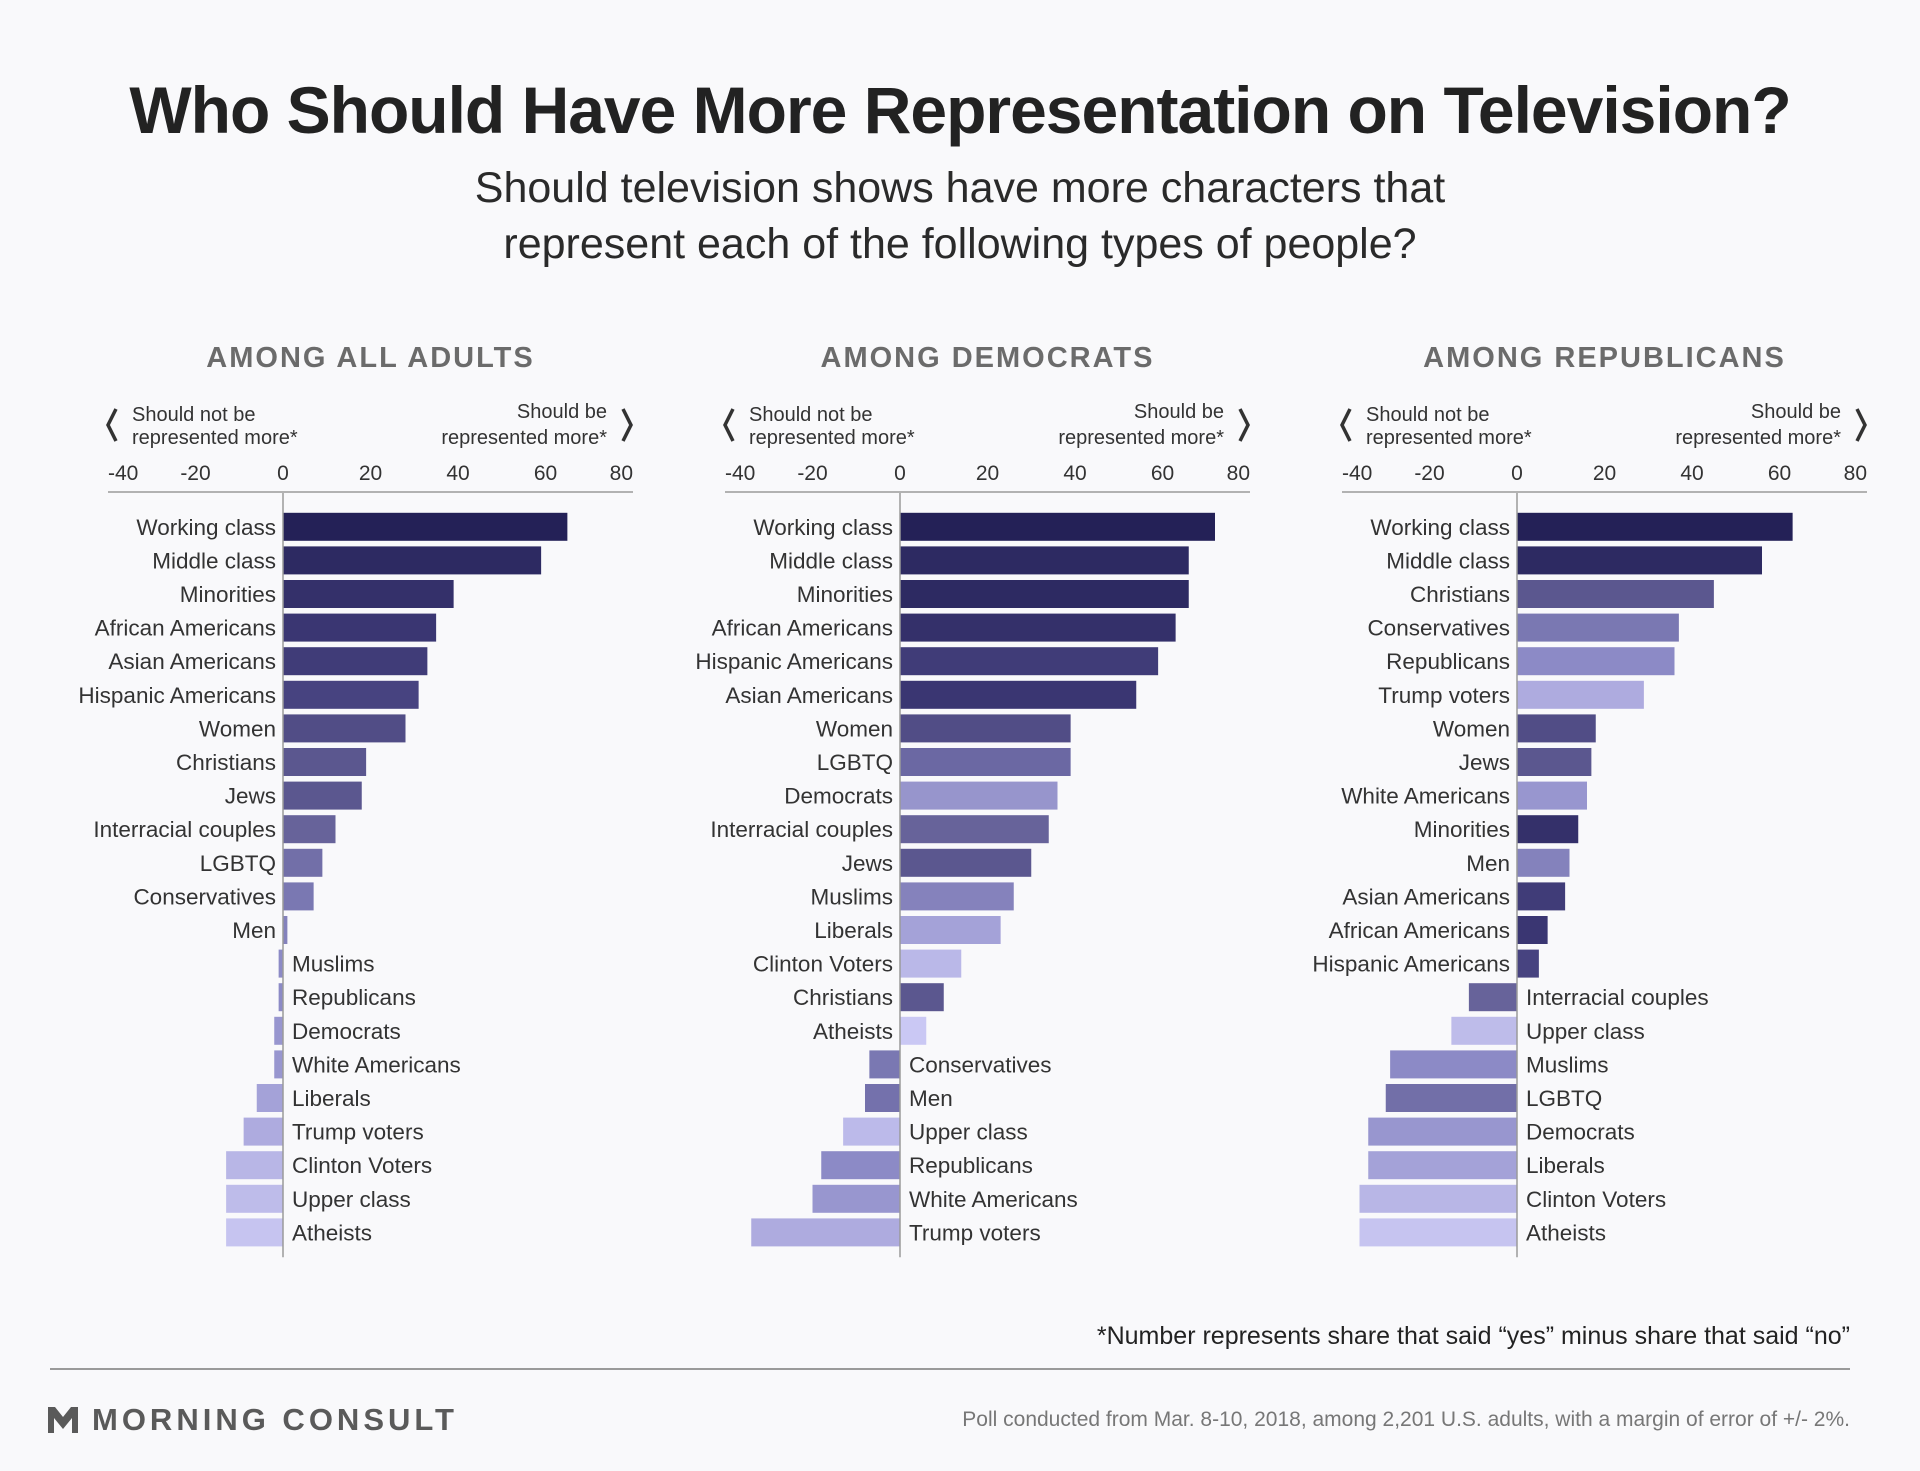  Describe the element at coordinates (123, 473) in the screenshot. I see `panel-1-tick-label: -40` at that location.